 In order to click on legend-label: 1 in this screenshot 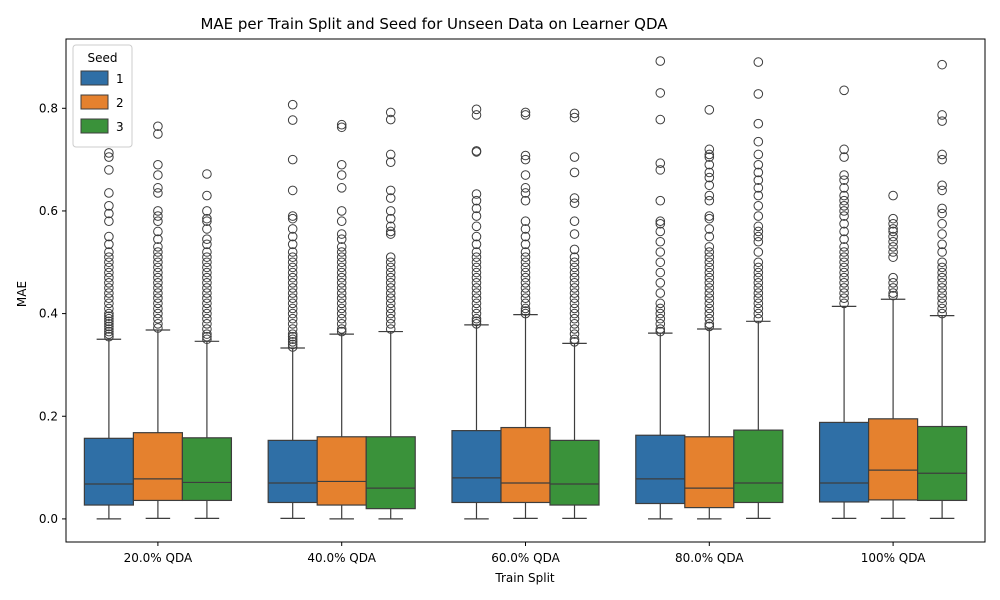, I will do `click(120, 79)`.